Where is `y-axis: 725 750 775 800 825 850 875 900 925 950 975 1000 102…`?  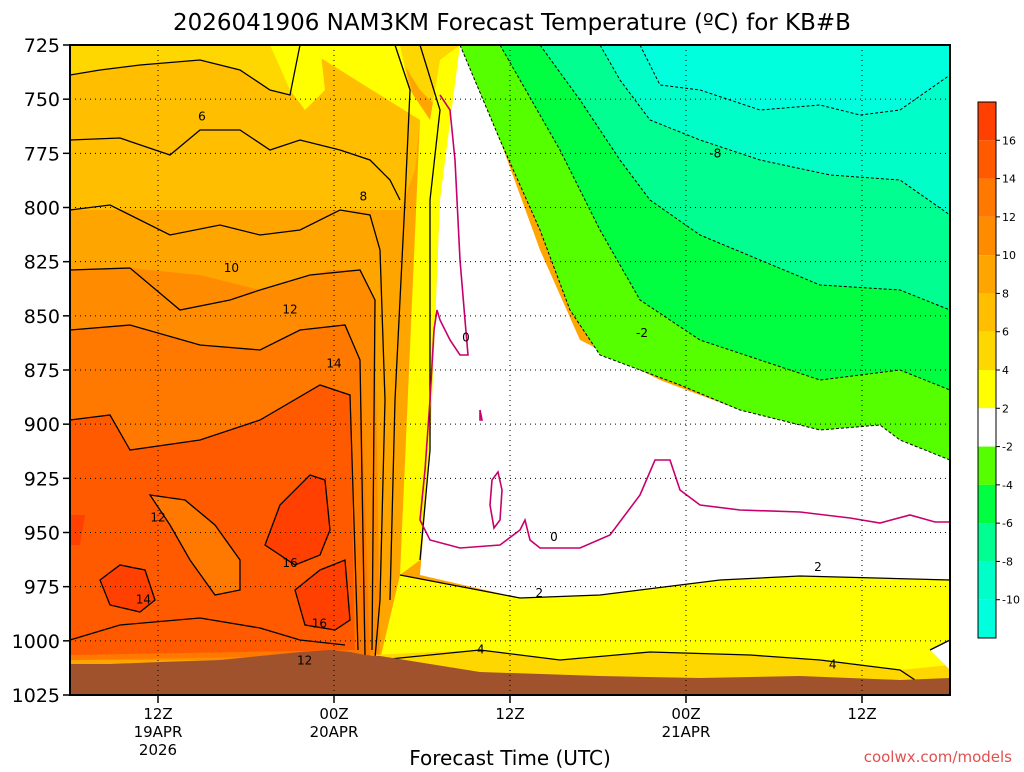
y-axis: 725 750 775 800 825 850 875 900 925 950 975 1000 102… is located at coordinates (41, 371).